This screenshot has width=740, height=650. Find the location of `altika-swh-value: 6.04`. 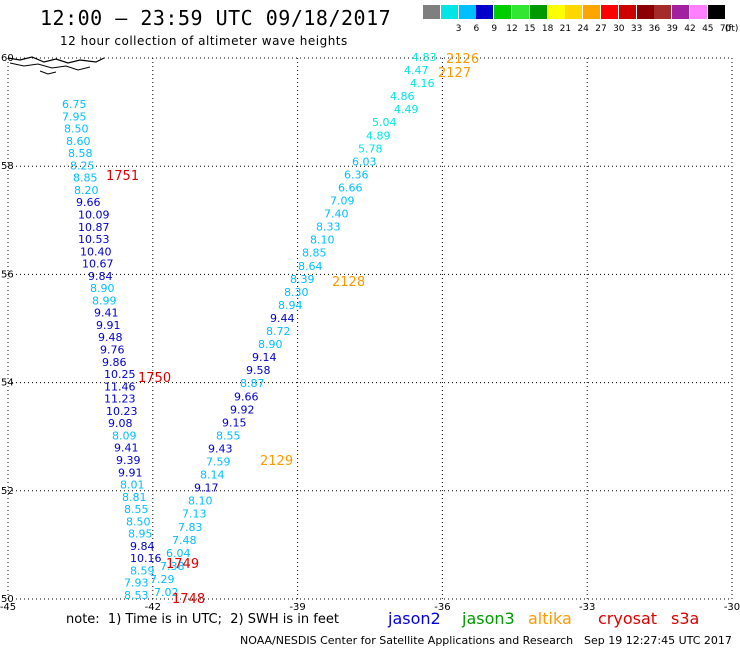

altika-swh-value: 6.04 is located at coordinates (178, 553).